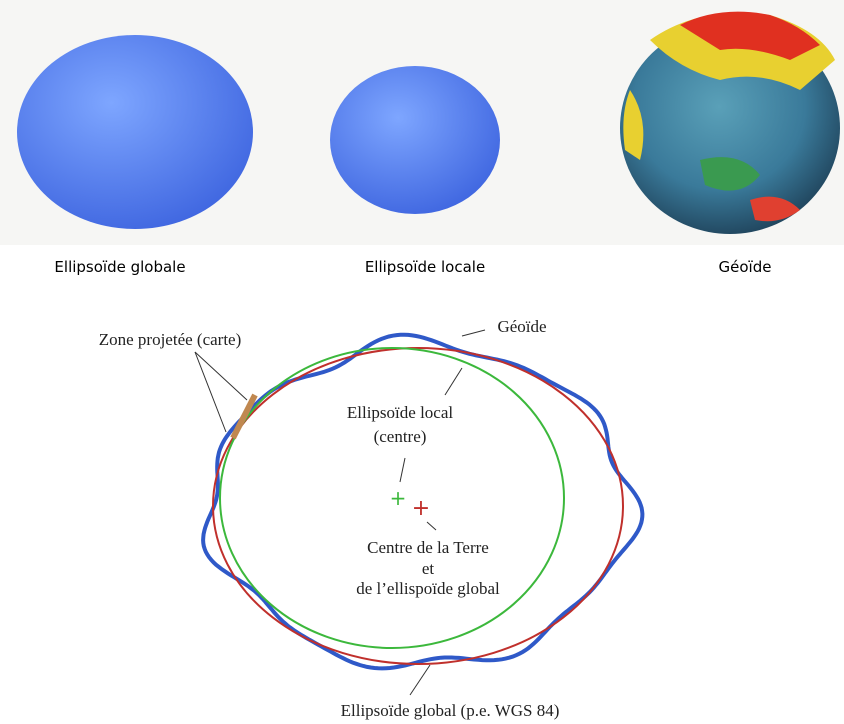 This screenshot has height=724, width=844. Describe the element at coordinates (745, 267) in the screenshot. I see `caption: Géoïde` at that location.